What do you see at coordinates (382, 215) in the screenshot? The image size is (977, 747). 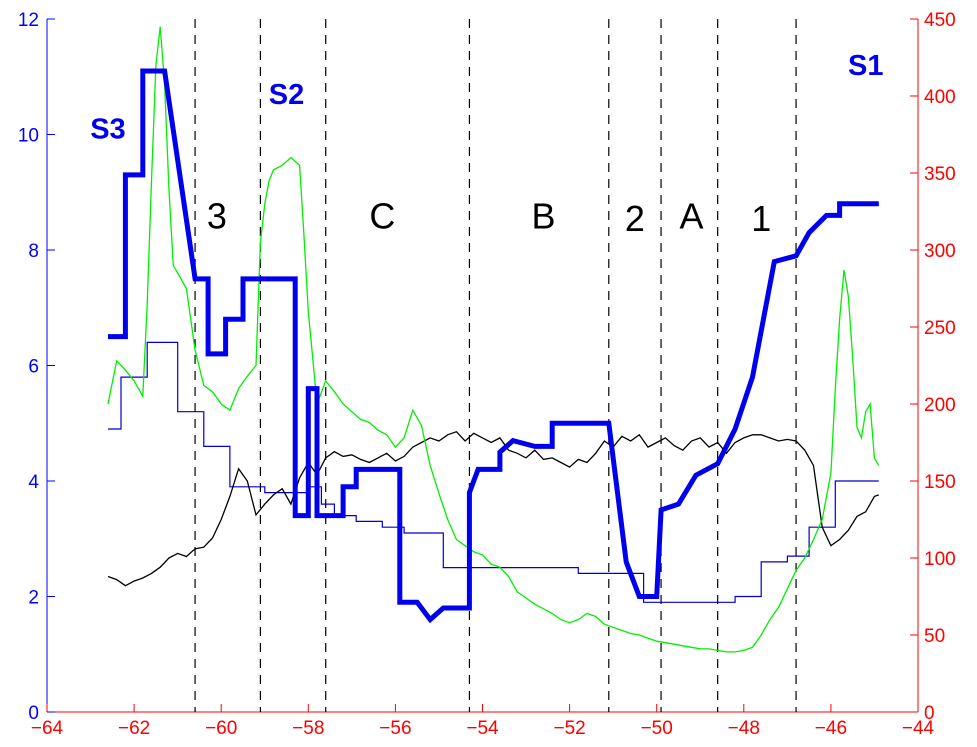 I see `region-label: C` at bounding box center [382, 215].